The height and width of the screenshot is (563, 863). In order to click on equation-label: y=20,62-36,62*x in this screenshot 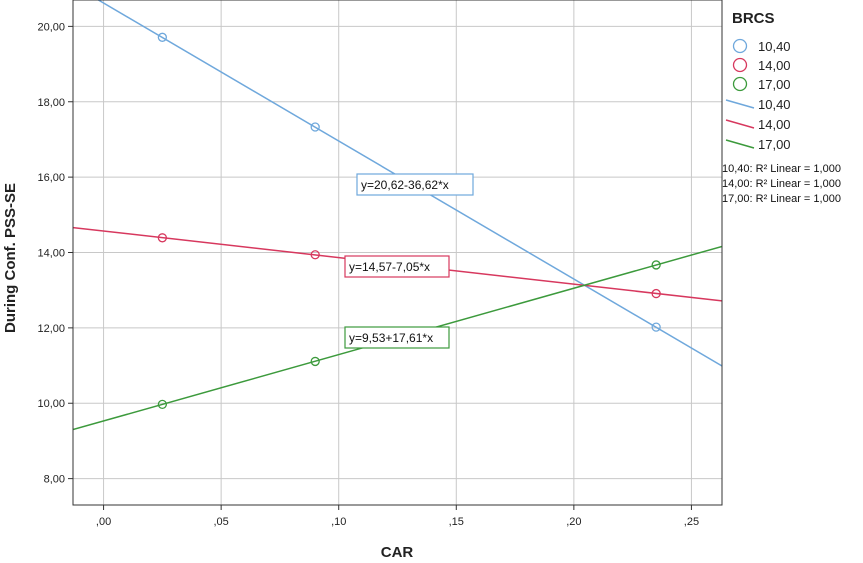, I will do `click(405, 185)`.